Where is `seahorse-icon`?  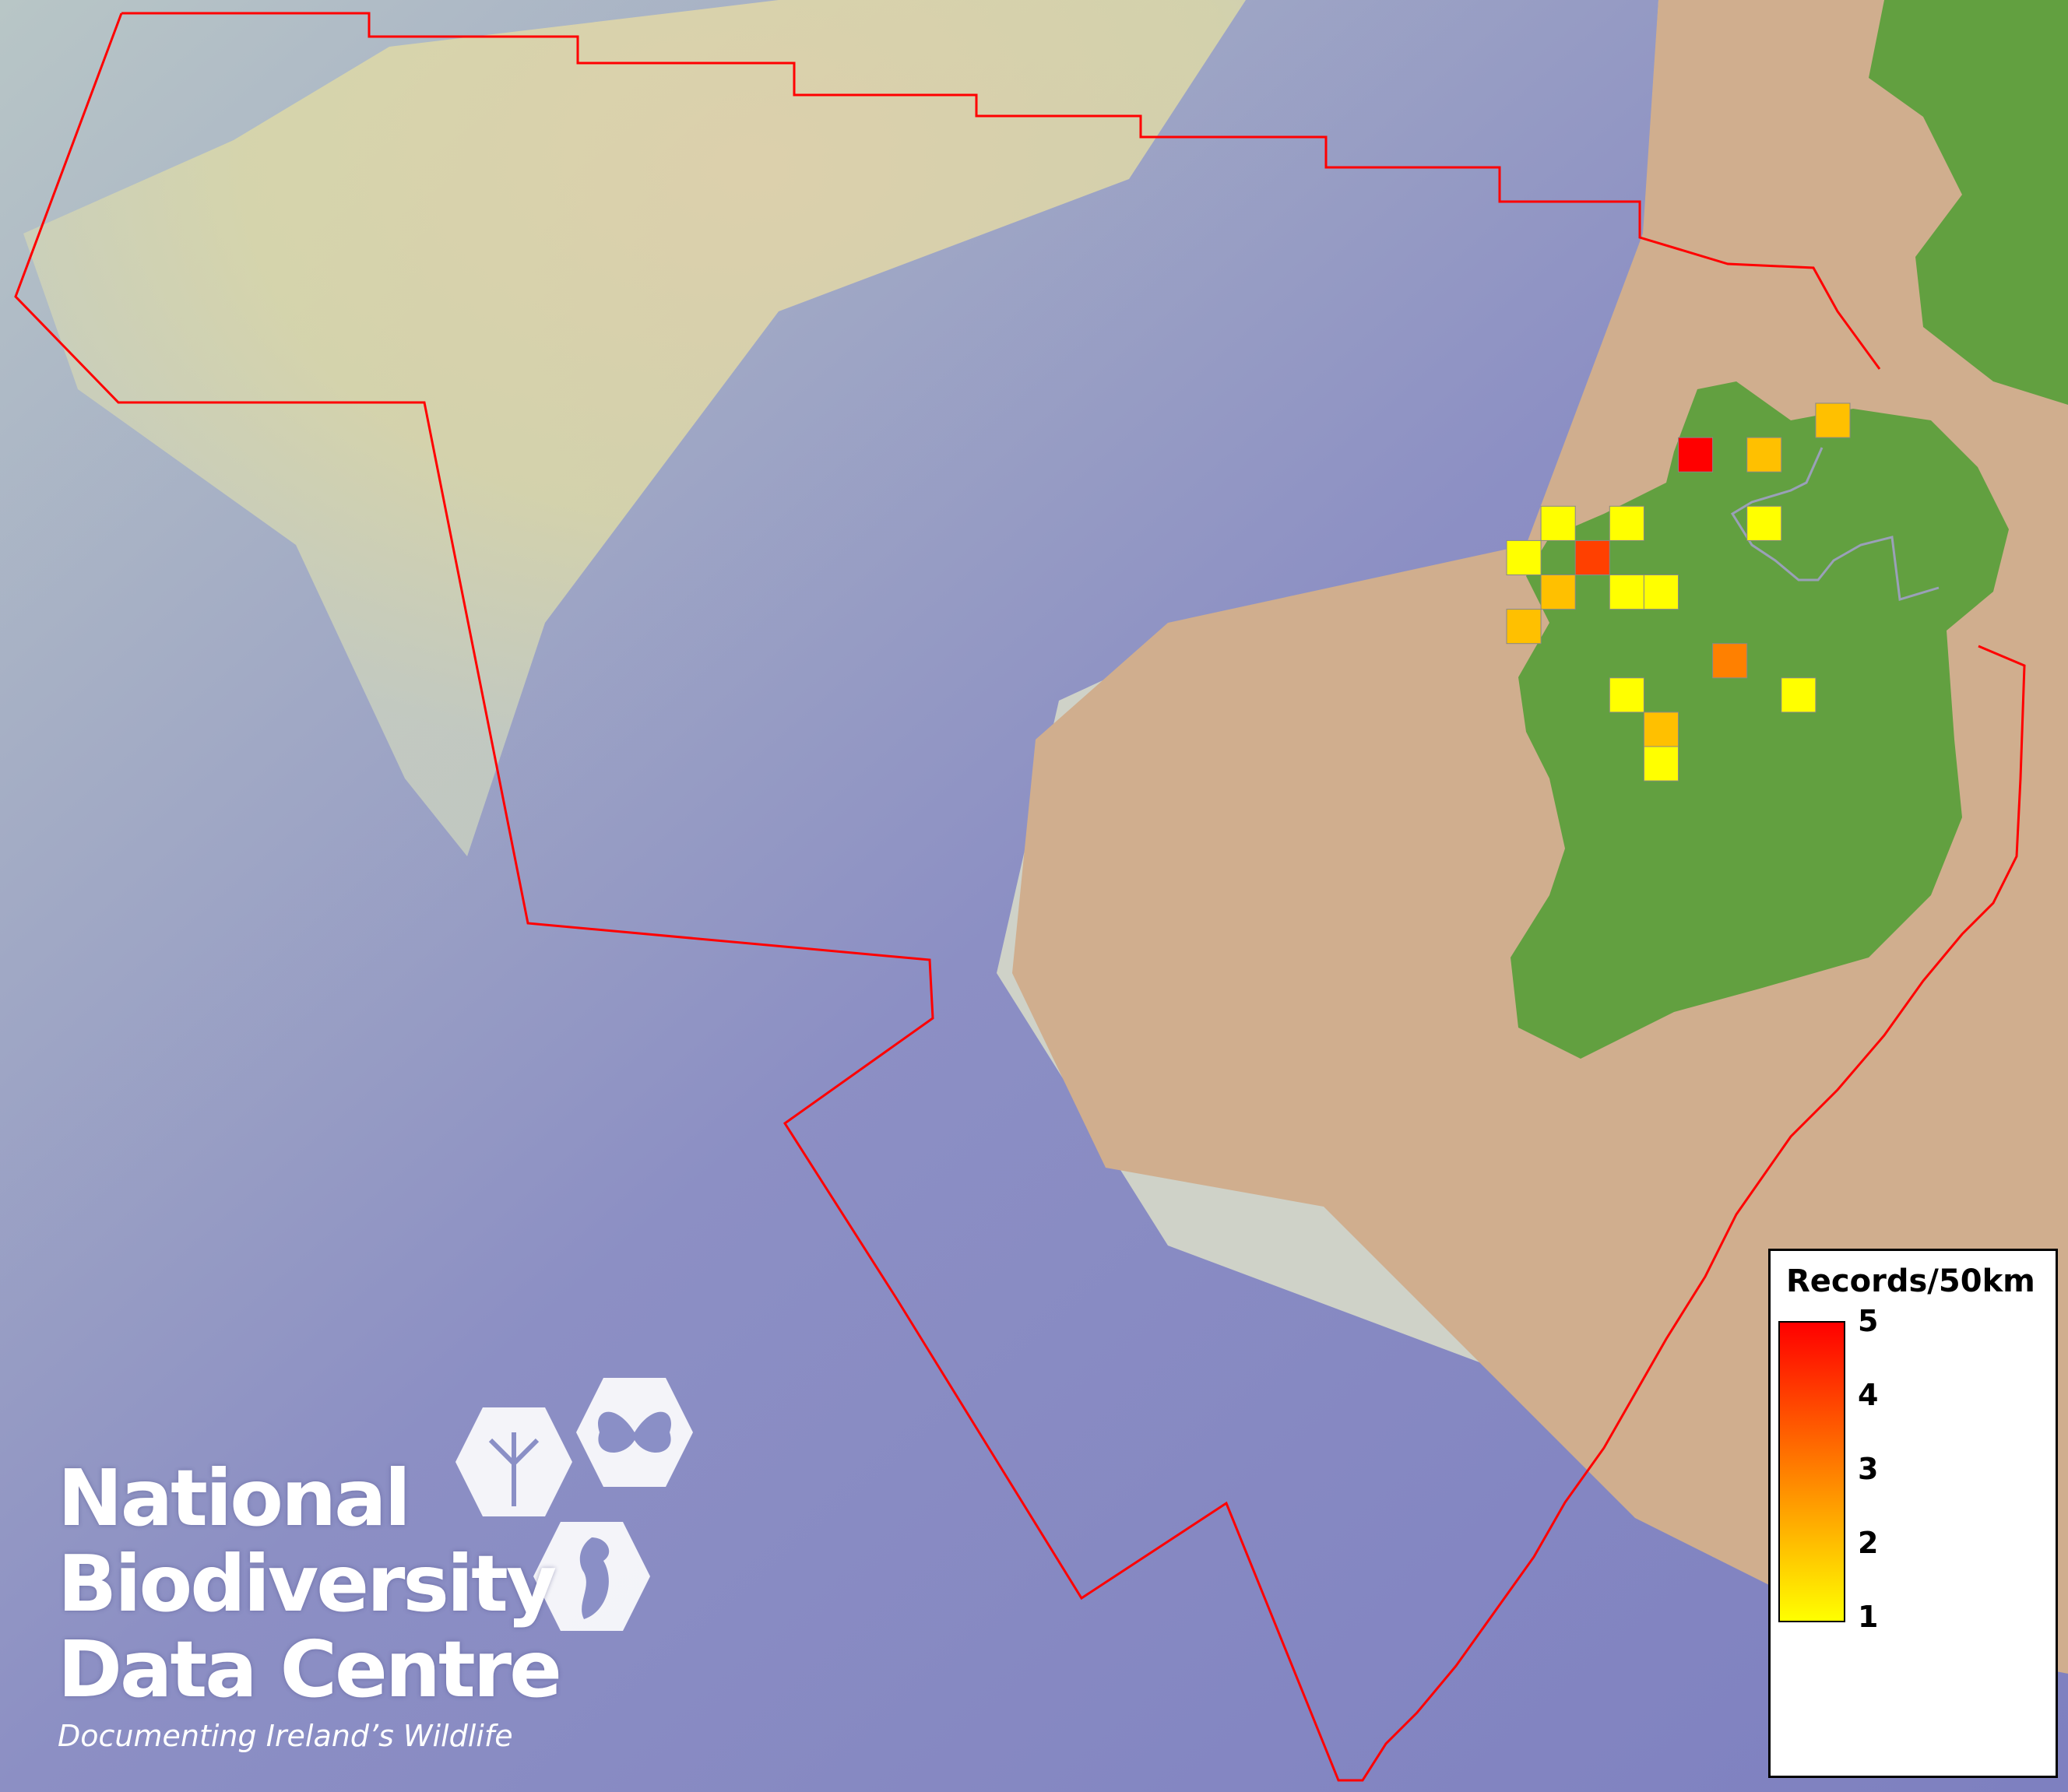 seahorse-icon is located at coordinates (594, 1578).